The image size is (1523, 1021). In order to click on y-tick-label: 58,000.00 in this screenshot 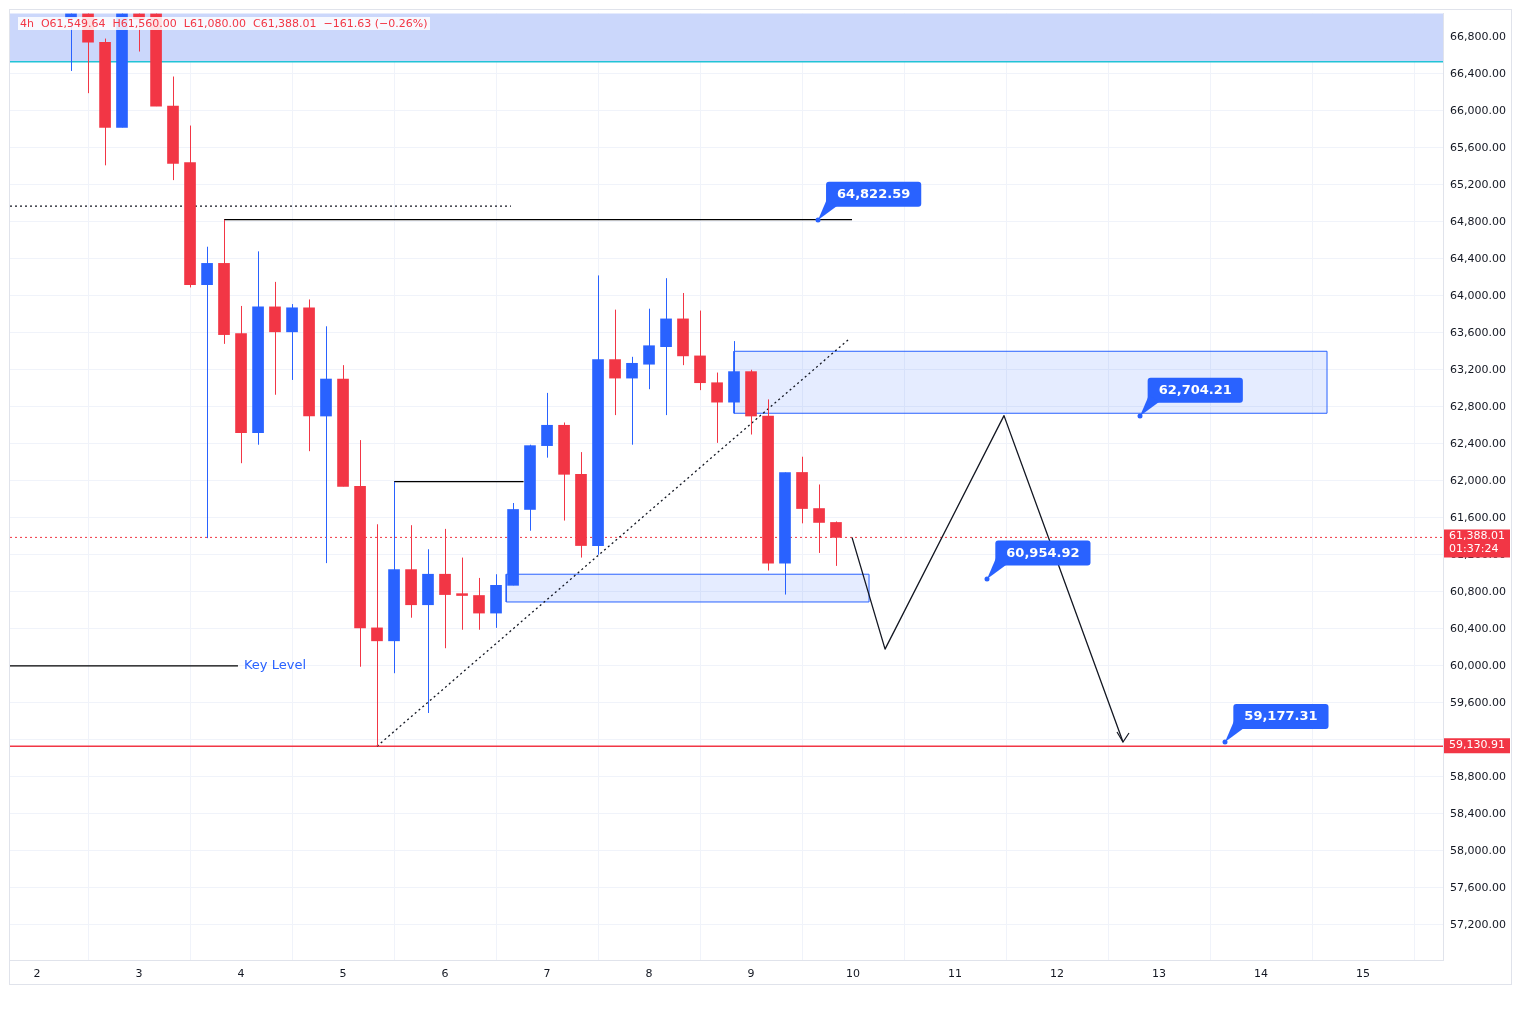, I will do `click(1478, 850)`.